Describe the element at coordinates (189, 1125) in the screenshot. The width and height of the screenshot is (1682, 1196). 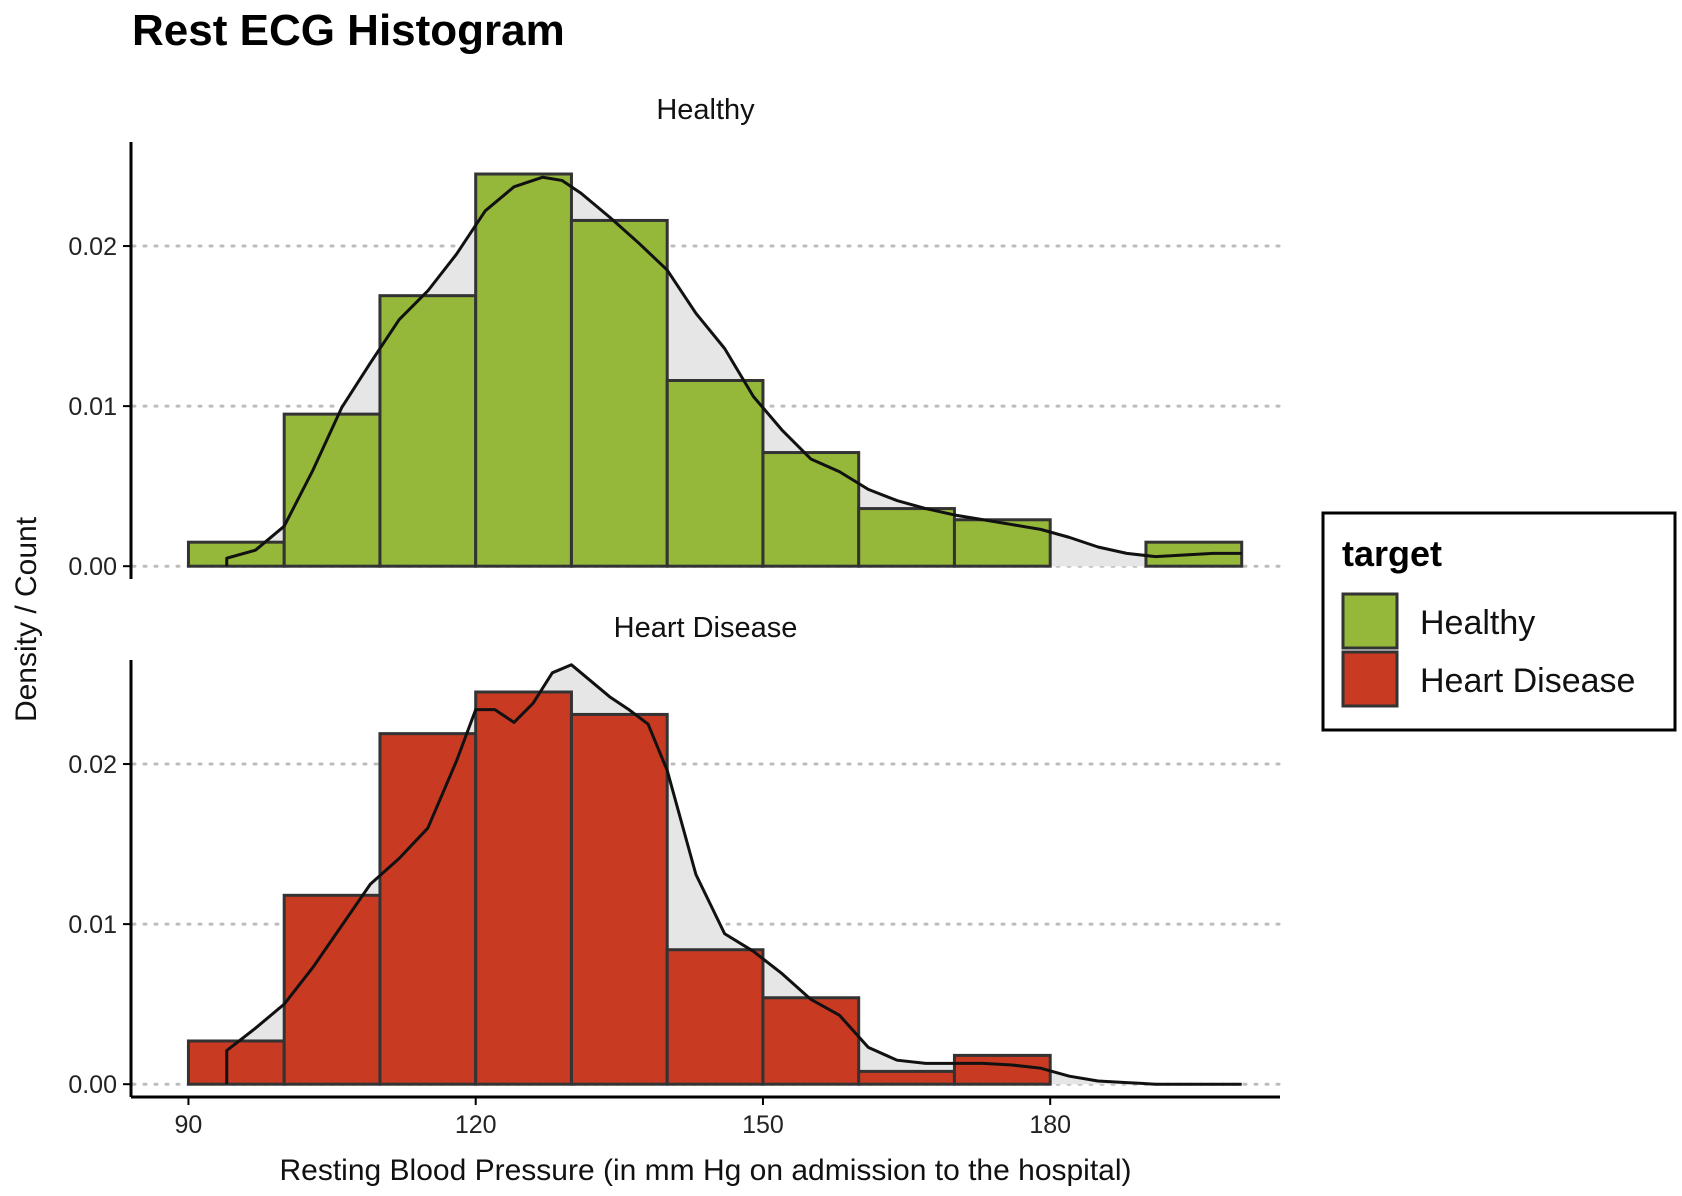
I see `x-tick-label: 90` at that location.